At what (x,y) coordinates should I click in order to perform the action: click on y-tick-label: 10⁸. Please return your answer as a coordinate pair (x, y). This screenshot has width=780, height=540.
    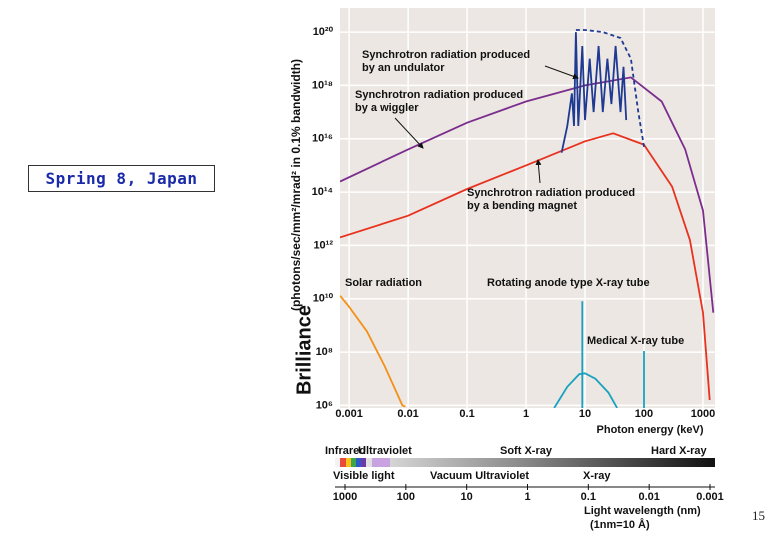
    Looking at the image, I should click on (324, 352).